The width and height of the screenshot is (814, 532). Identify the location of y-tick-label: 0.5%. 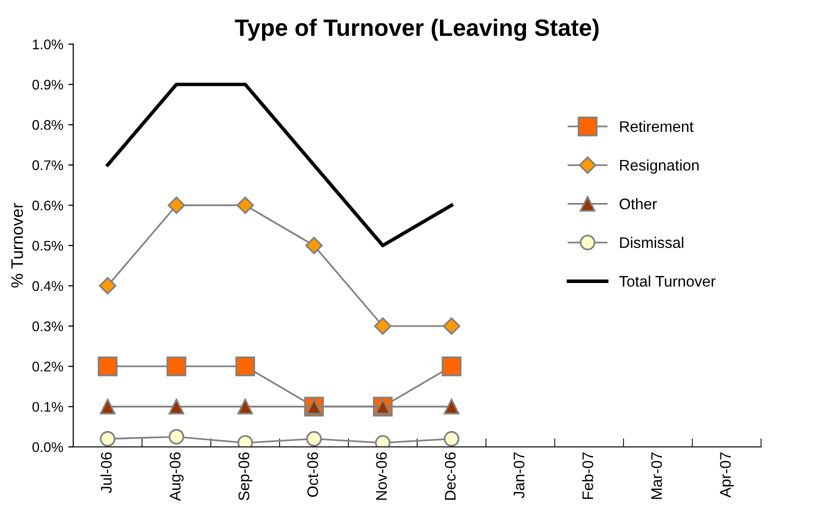
(48, 245).